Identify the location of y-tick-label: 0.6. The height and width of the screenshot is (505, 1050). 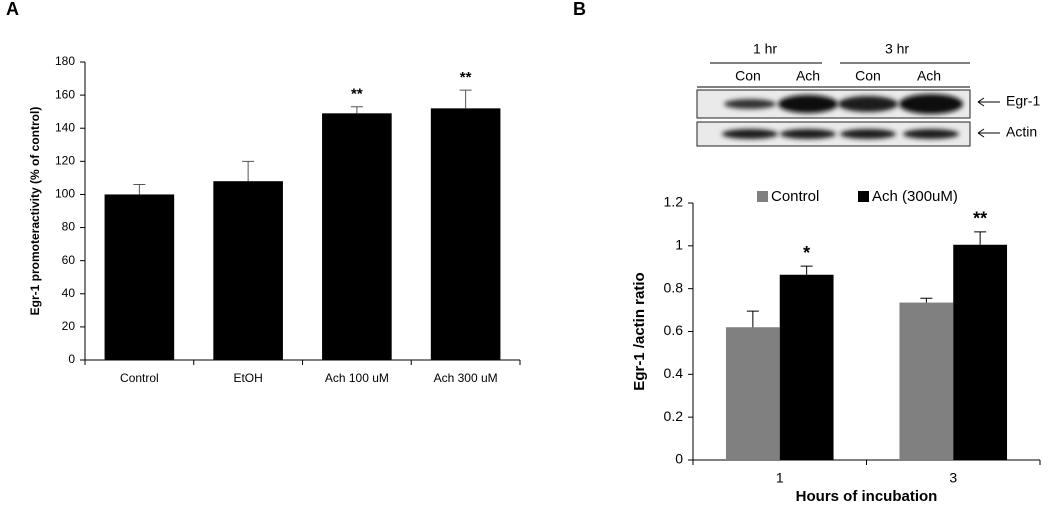
(674, 330).